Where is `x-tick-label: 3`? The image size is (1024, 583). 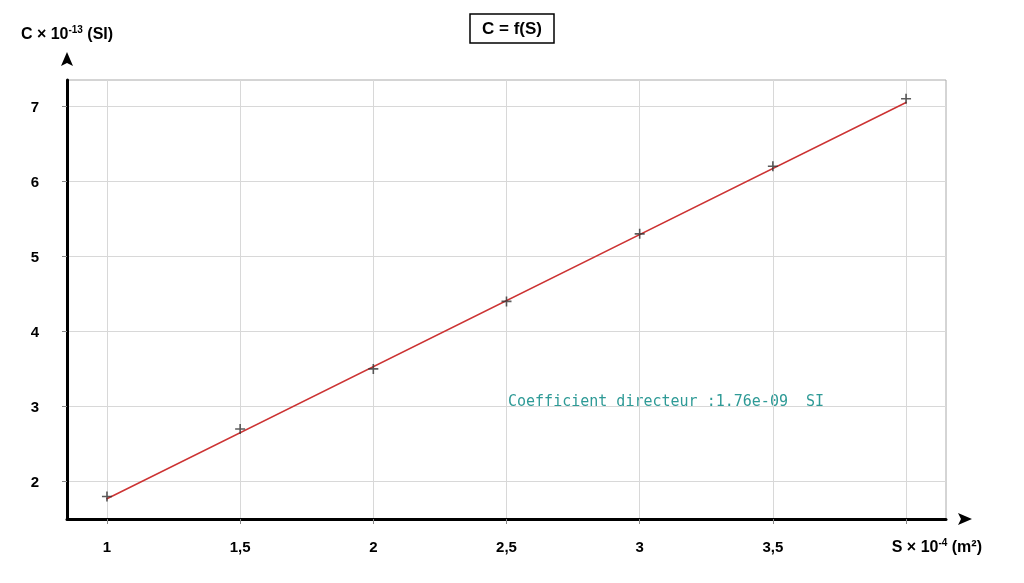
x-tick-label: 3 is located at coordinates (639, 546).